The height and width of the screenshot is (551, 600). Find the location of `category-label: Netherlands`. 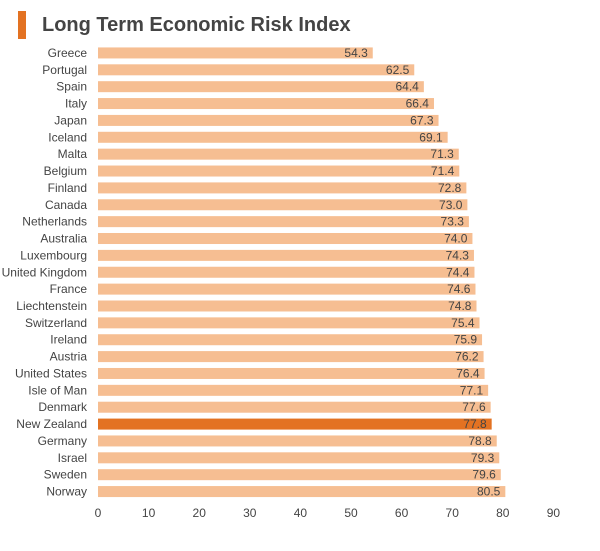

category-label: Netherlands is located at coordinates (54, 222).